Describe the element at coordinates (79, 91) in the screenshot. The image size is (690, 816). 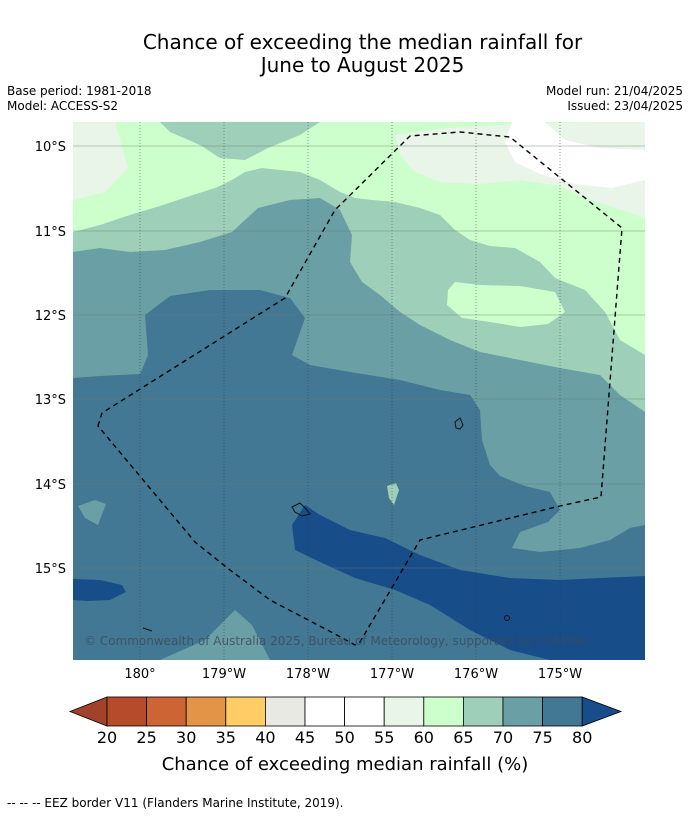
I see `base-period: Base period: 1981-2018` at that location.